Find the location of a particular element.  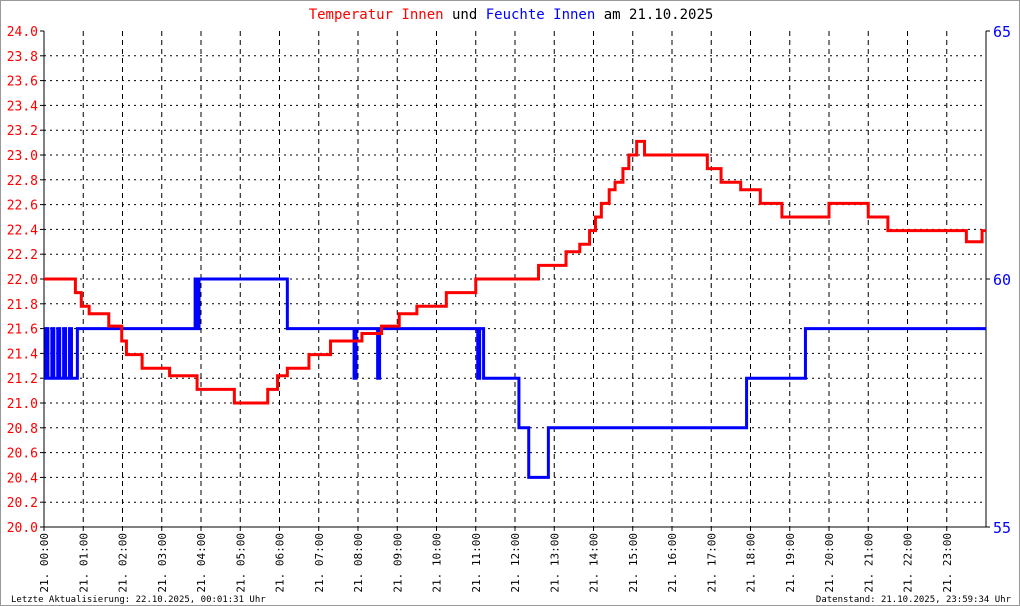

x-tick-label: 21. 22:00 is located at coordinates (908, 563).